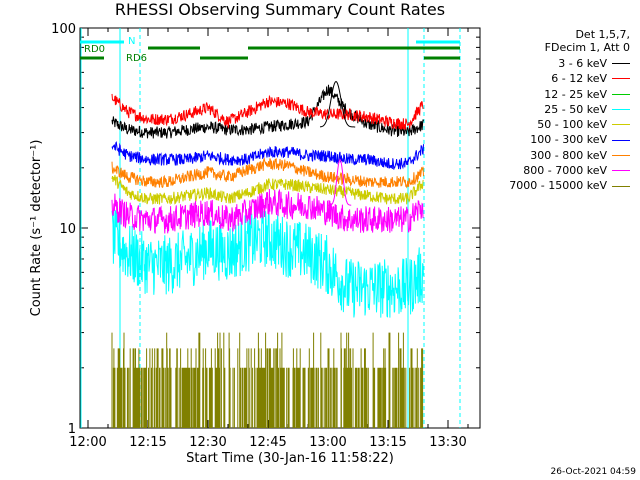 Image resolution: width=640 pixels, height=480 pixels. Describe the element at coordinates (340, 182) in the screenshot. I see `flare-spike-magenta` at that location.